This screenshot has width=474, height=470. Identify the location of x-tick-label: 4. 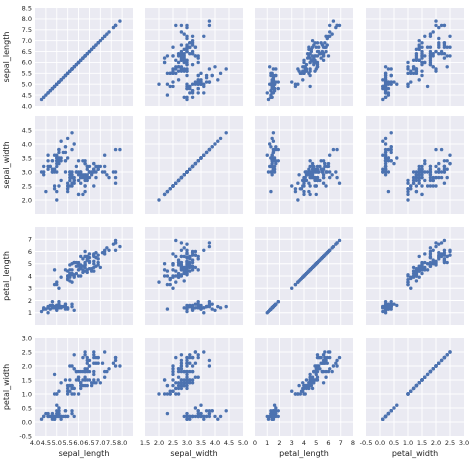
(304, 443).